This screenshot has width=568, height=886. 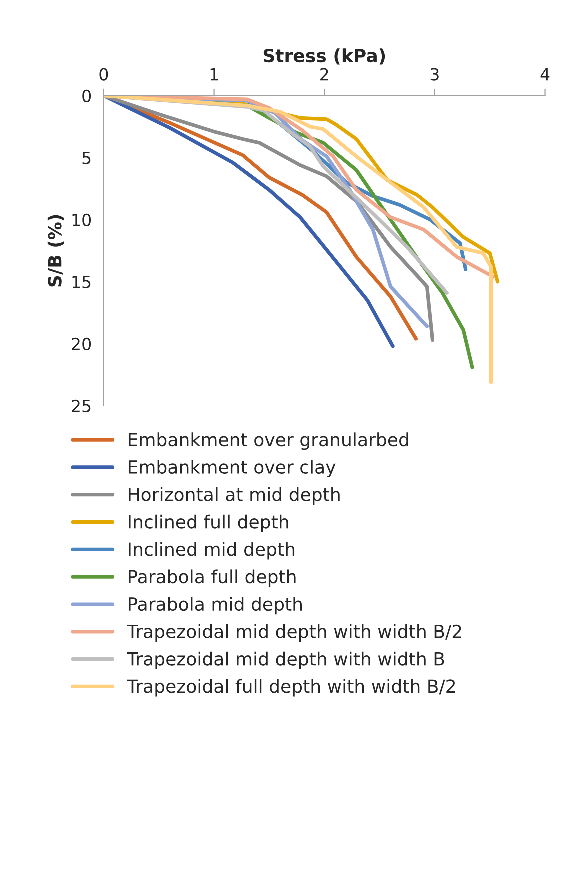 What do you see at coordinates (87, 96) in the screenshot?
I see `y-tick-label: 0` at bounding box center [87, 96].